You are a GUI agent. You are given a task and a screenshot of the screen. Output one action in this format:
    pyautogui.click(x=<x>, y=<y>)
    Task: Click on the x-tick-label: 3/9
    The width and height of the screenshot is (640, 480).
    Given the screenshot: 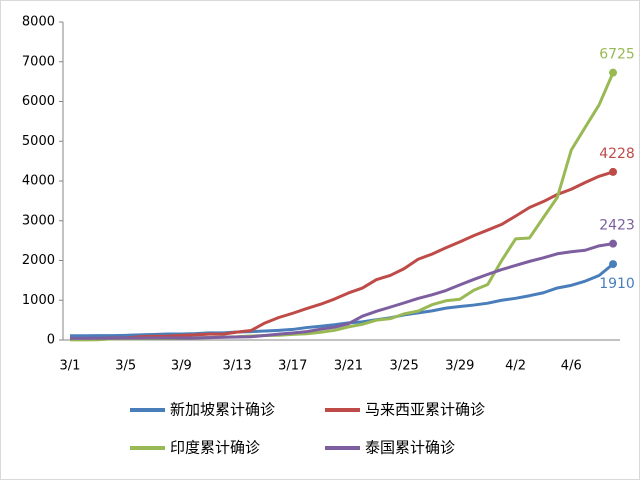 What is the action you would take?
    pyautogui.click(x=181, y=366)
    